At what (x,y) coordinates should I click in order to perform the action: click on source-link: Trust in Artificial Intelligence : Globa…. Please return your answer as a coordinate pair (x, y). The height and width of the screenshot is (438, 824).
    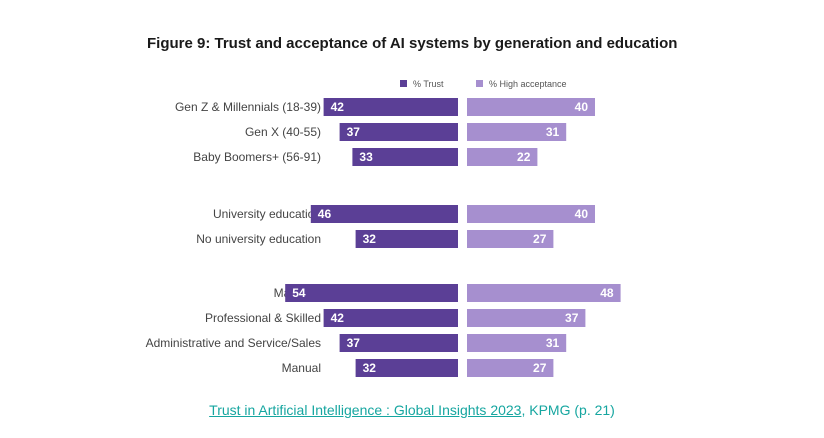
    Looking at the image, I should click on (365, 410).